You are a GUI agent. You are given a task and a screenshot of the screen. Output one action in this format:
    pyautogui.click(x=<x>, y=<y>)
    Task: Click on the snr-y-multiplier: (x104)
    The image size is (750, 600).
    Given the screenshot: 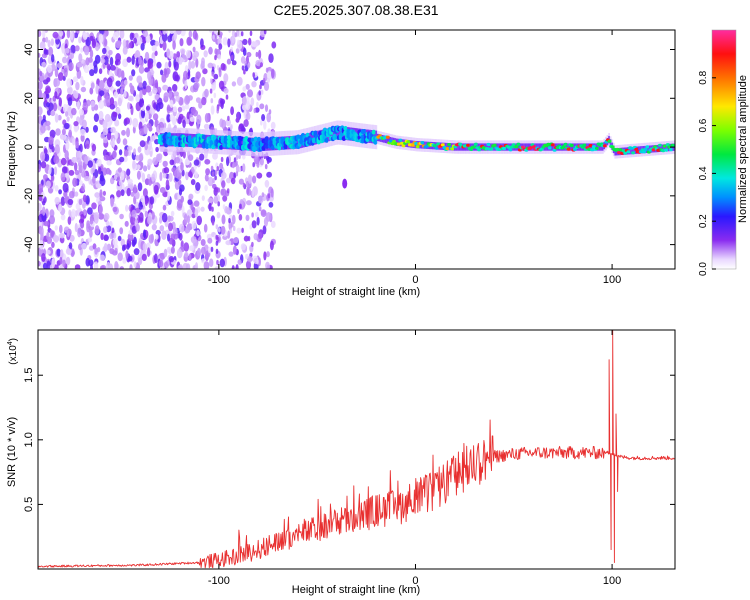 What is the action you would take?
    pyautogui.click(x=13, y=351)
    